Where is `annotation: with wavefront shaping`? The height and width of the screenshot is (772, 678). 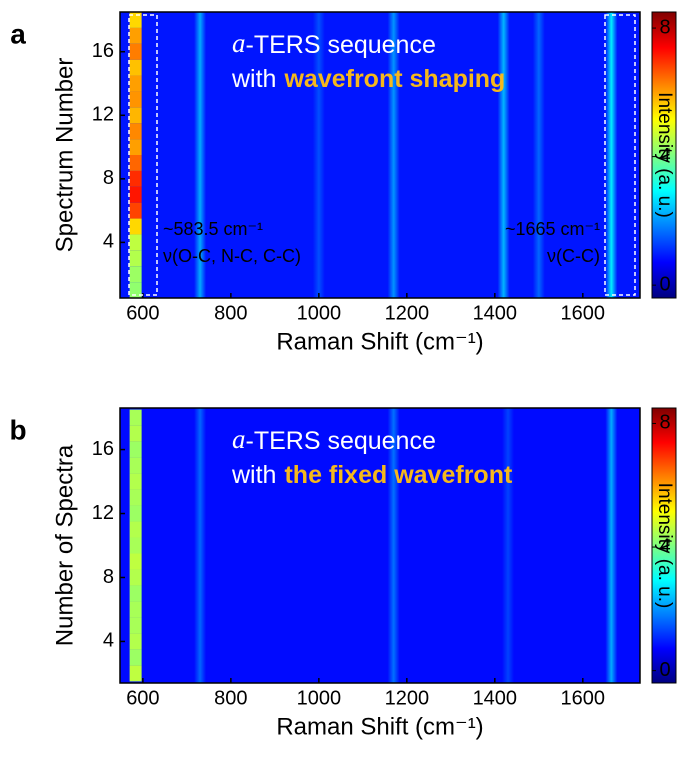
annotation: with wavefront shaping is located at coordinates (368, 79).